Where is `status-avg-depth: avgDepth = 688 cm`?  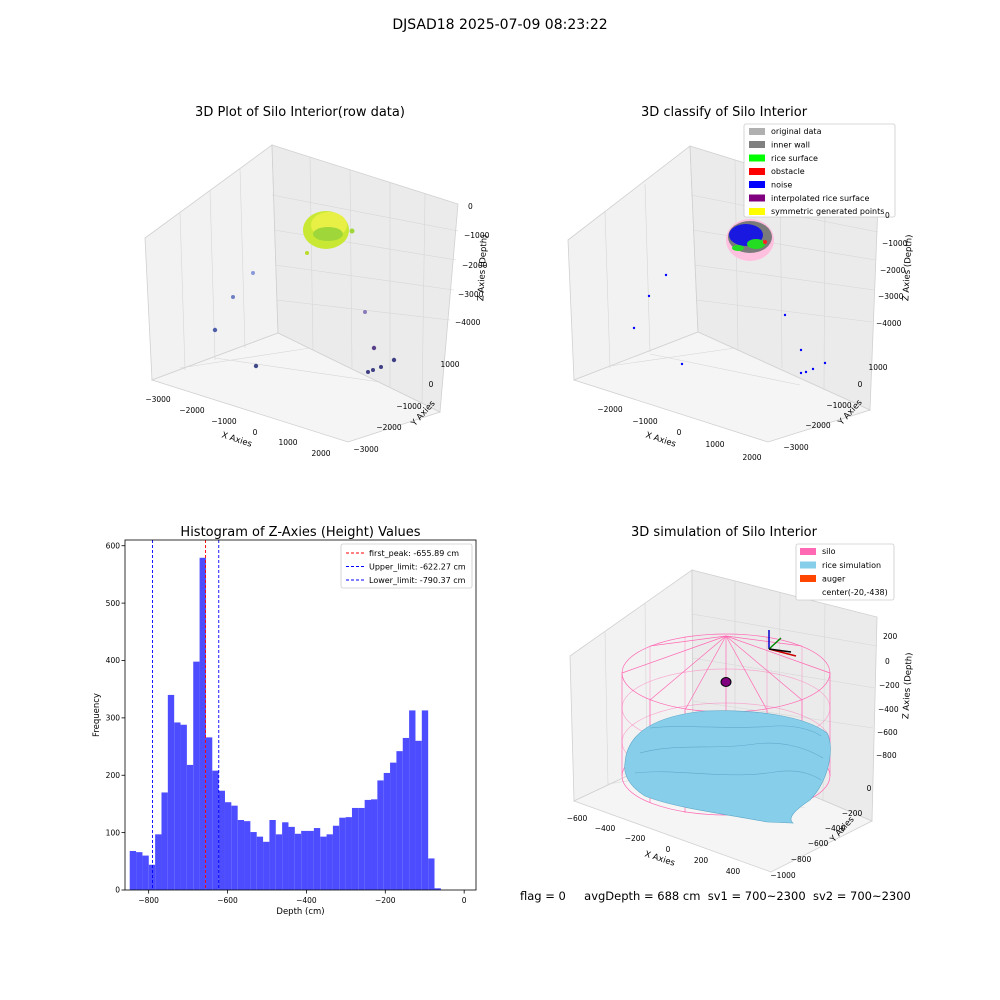 status-avg-depth: avgDepth = 688 cm is located at coordinates (642, 896).